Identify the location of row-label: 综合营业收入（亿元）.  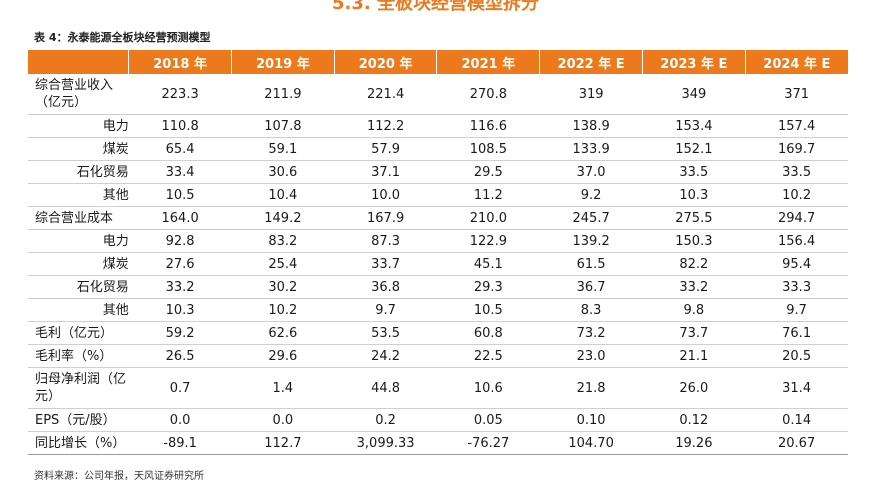
(78, 94).